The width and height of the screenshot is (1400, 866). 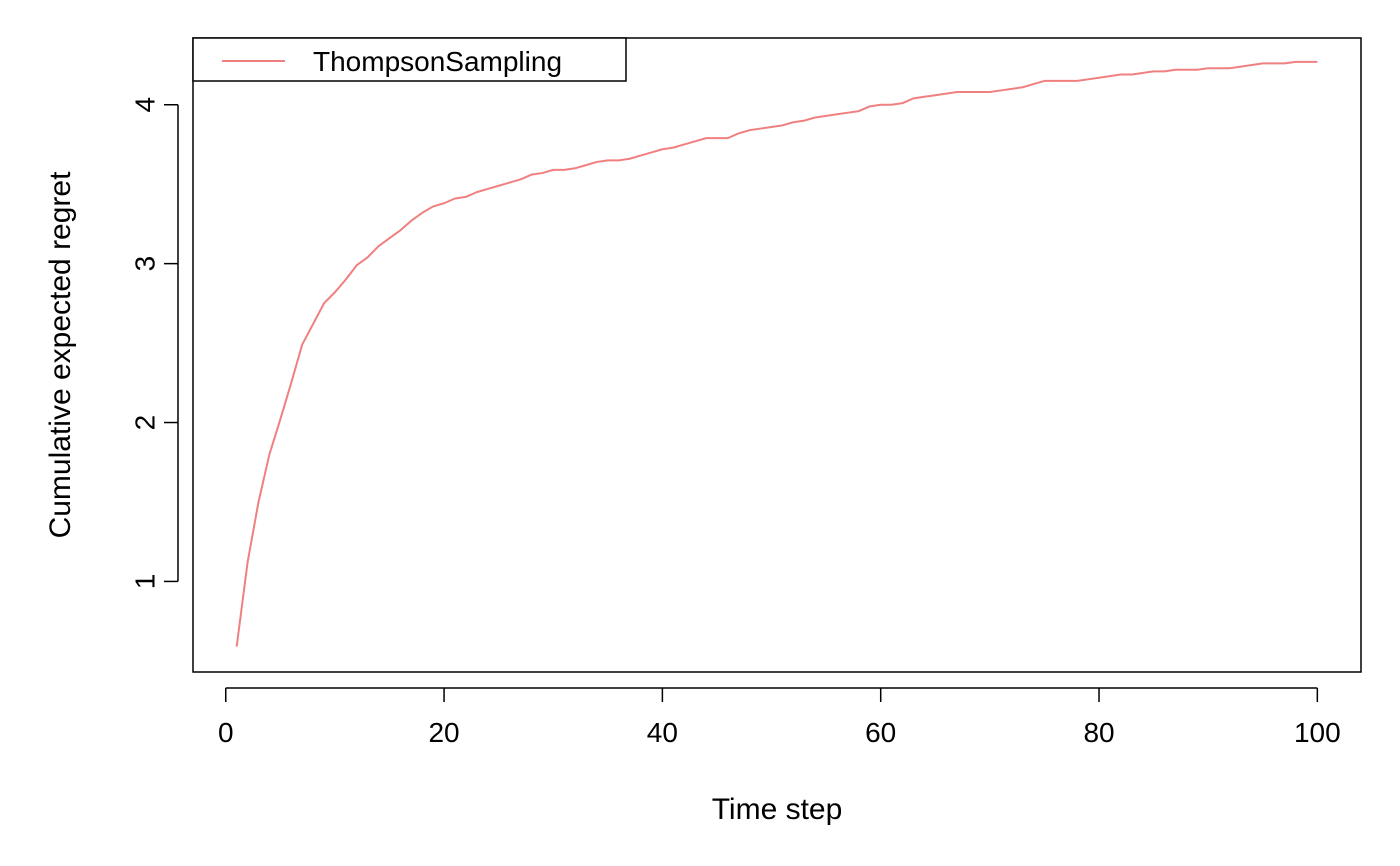 What do you see at coordinates (154, 343) in the screenshot?
I see `y-axis: 1 2 3 4` at bounding box center [154, 343].